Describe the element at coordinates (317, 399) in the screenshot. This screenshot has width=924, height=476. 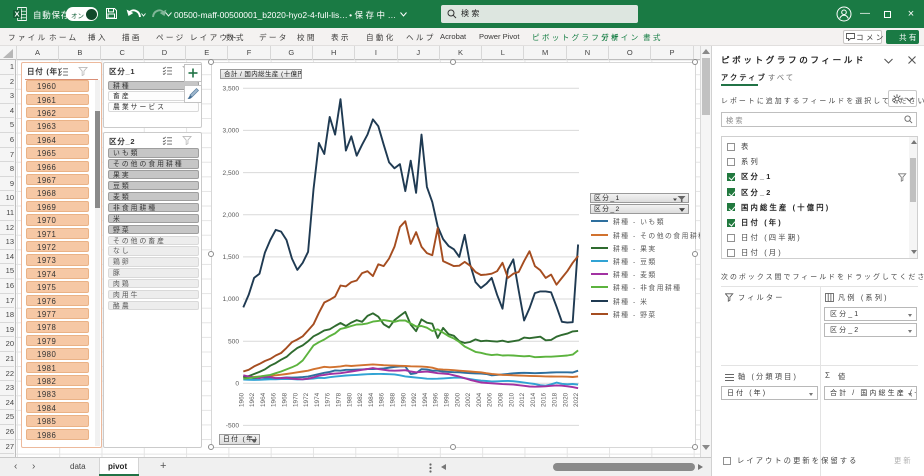
I see `svg-text: 1974` at that location.